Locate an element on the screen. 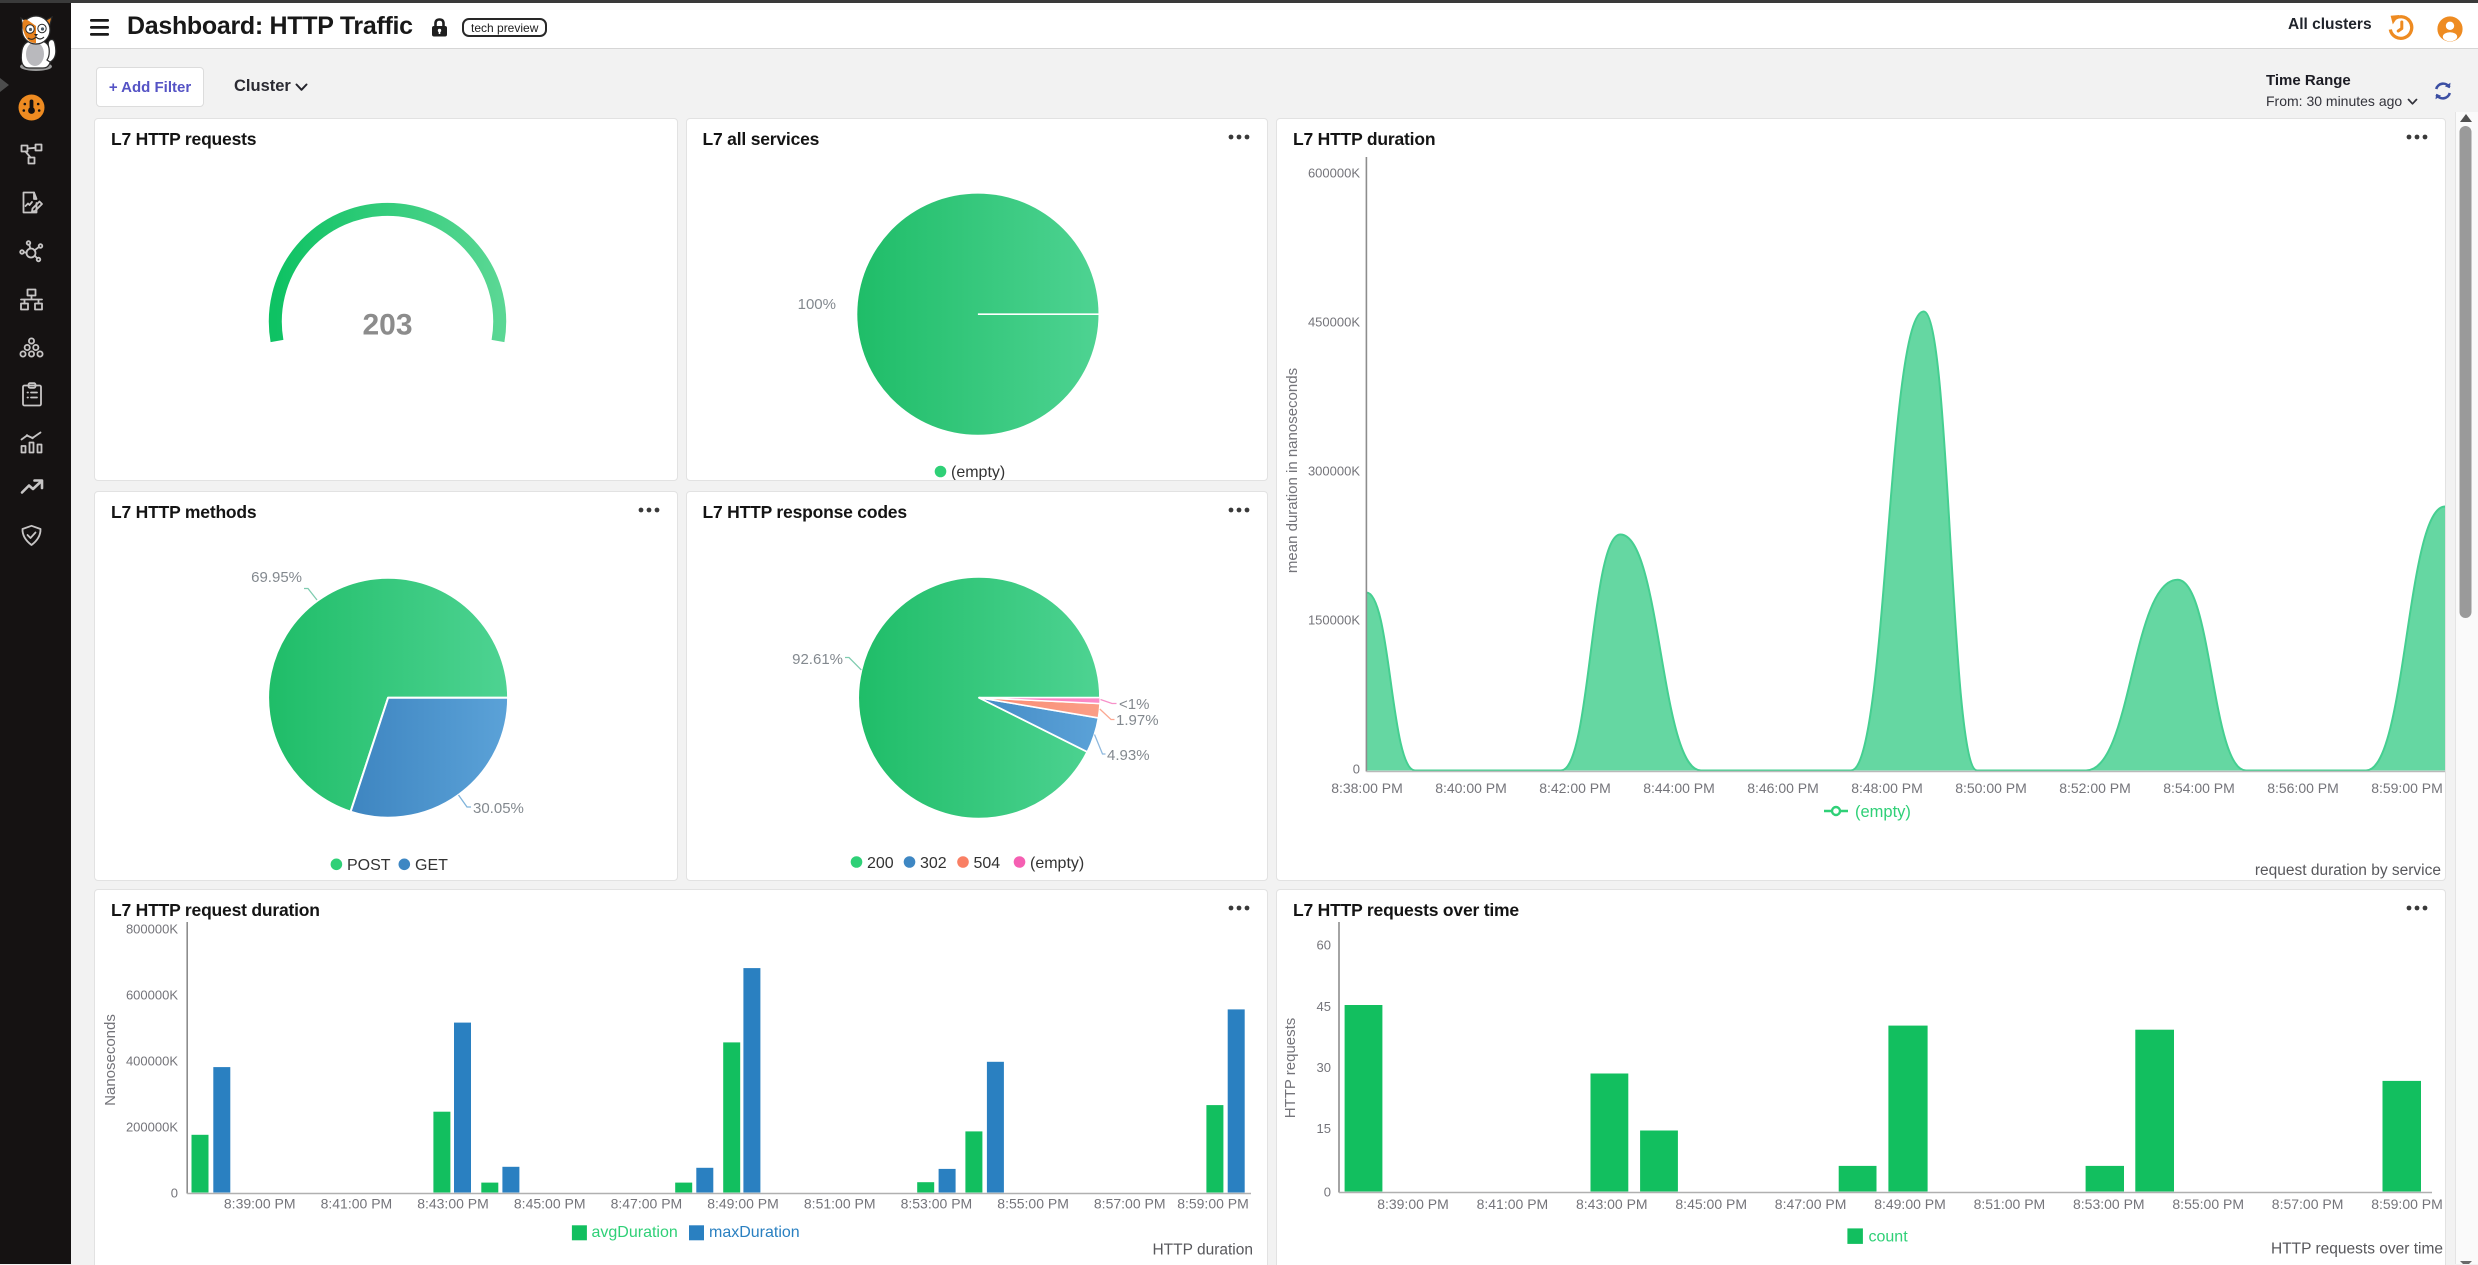  svg-text: GET is located at coordinates (431, 865).